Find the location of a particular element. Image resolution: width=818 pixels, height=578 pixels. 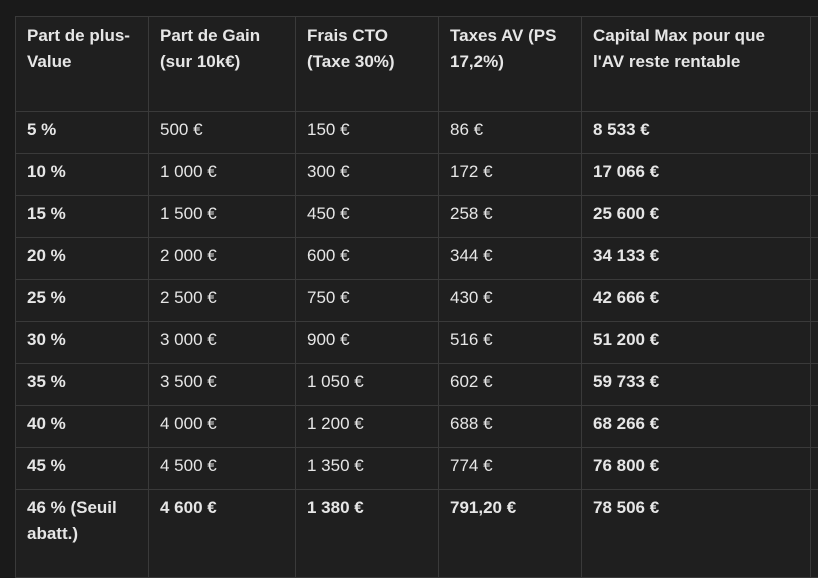

table-row: 30 %3 000 €900 €516 €51 200 € is located at coordinates (417, 343).